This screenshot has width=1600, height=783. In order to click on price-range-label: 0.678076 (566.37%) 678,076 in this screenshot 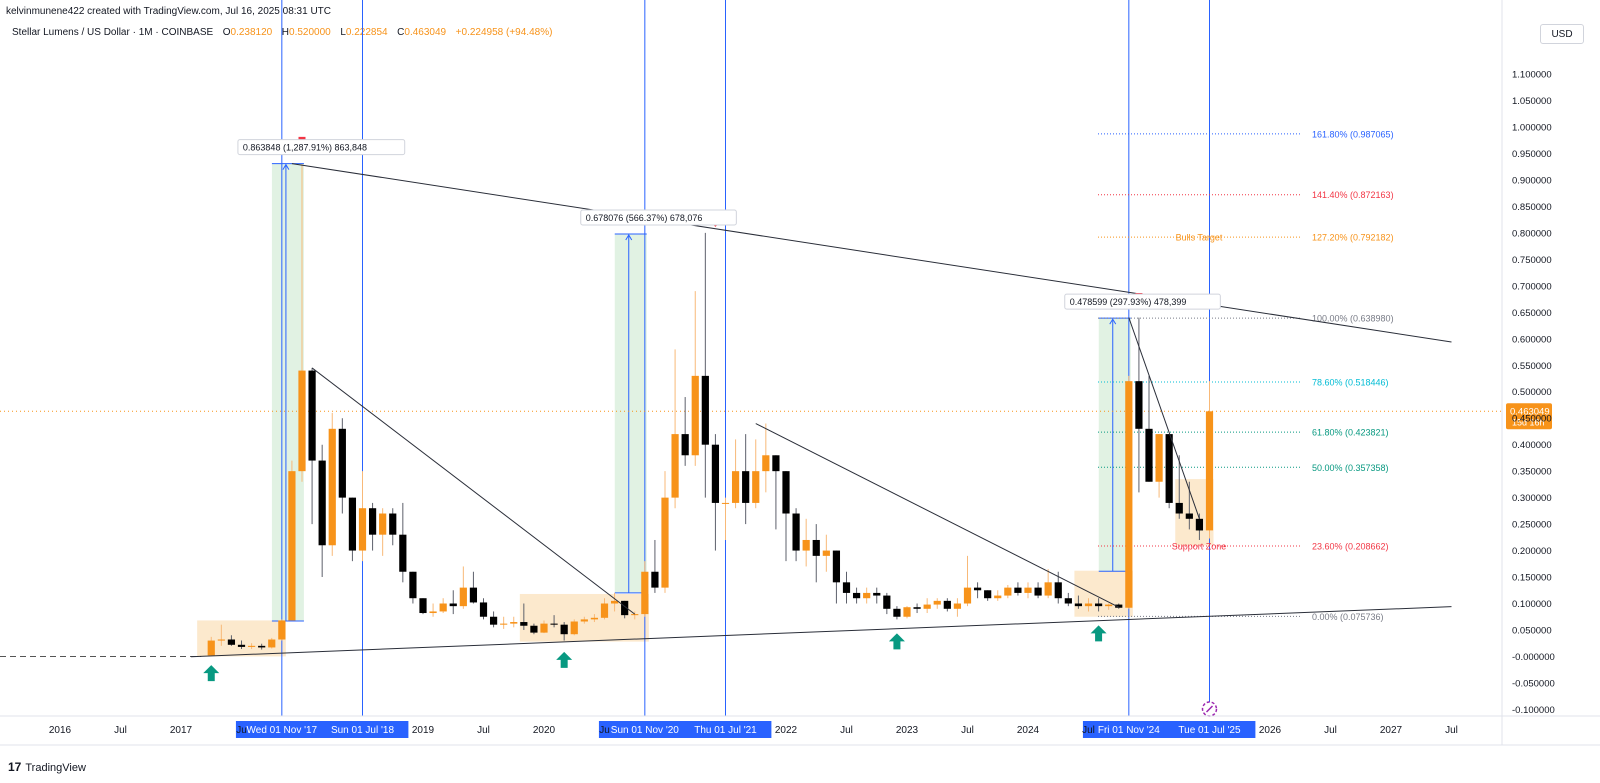, I will do `click(644, 218)`.